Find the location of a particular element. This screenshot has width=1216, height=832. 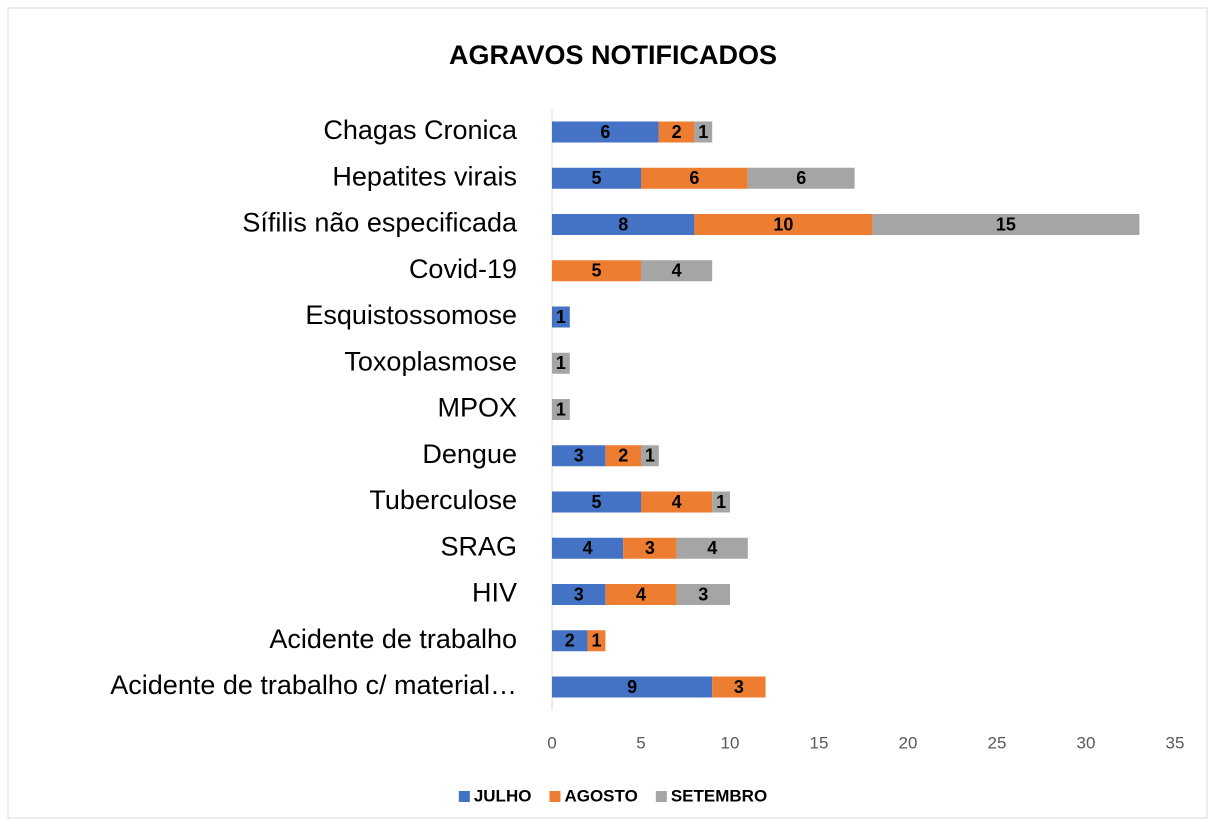

x-tick-label: 30 is located at coordinates (1086, 742).